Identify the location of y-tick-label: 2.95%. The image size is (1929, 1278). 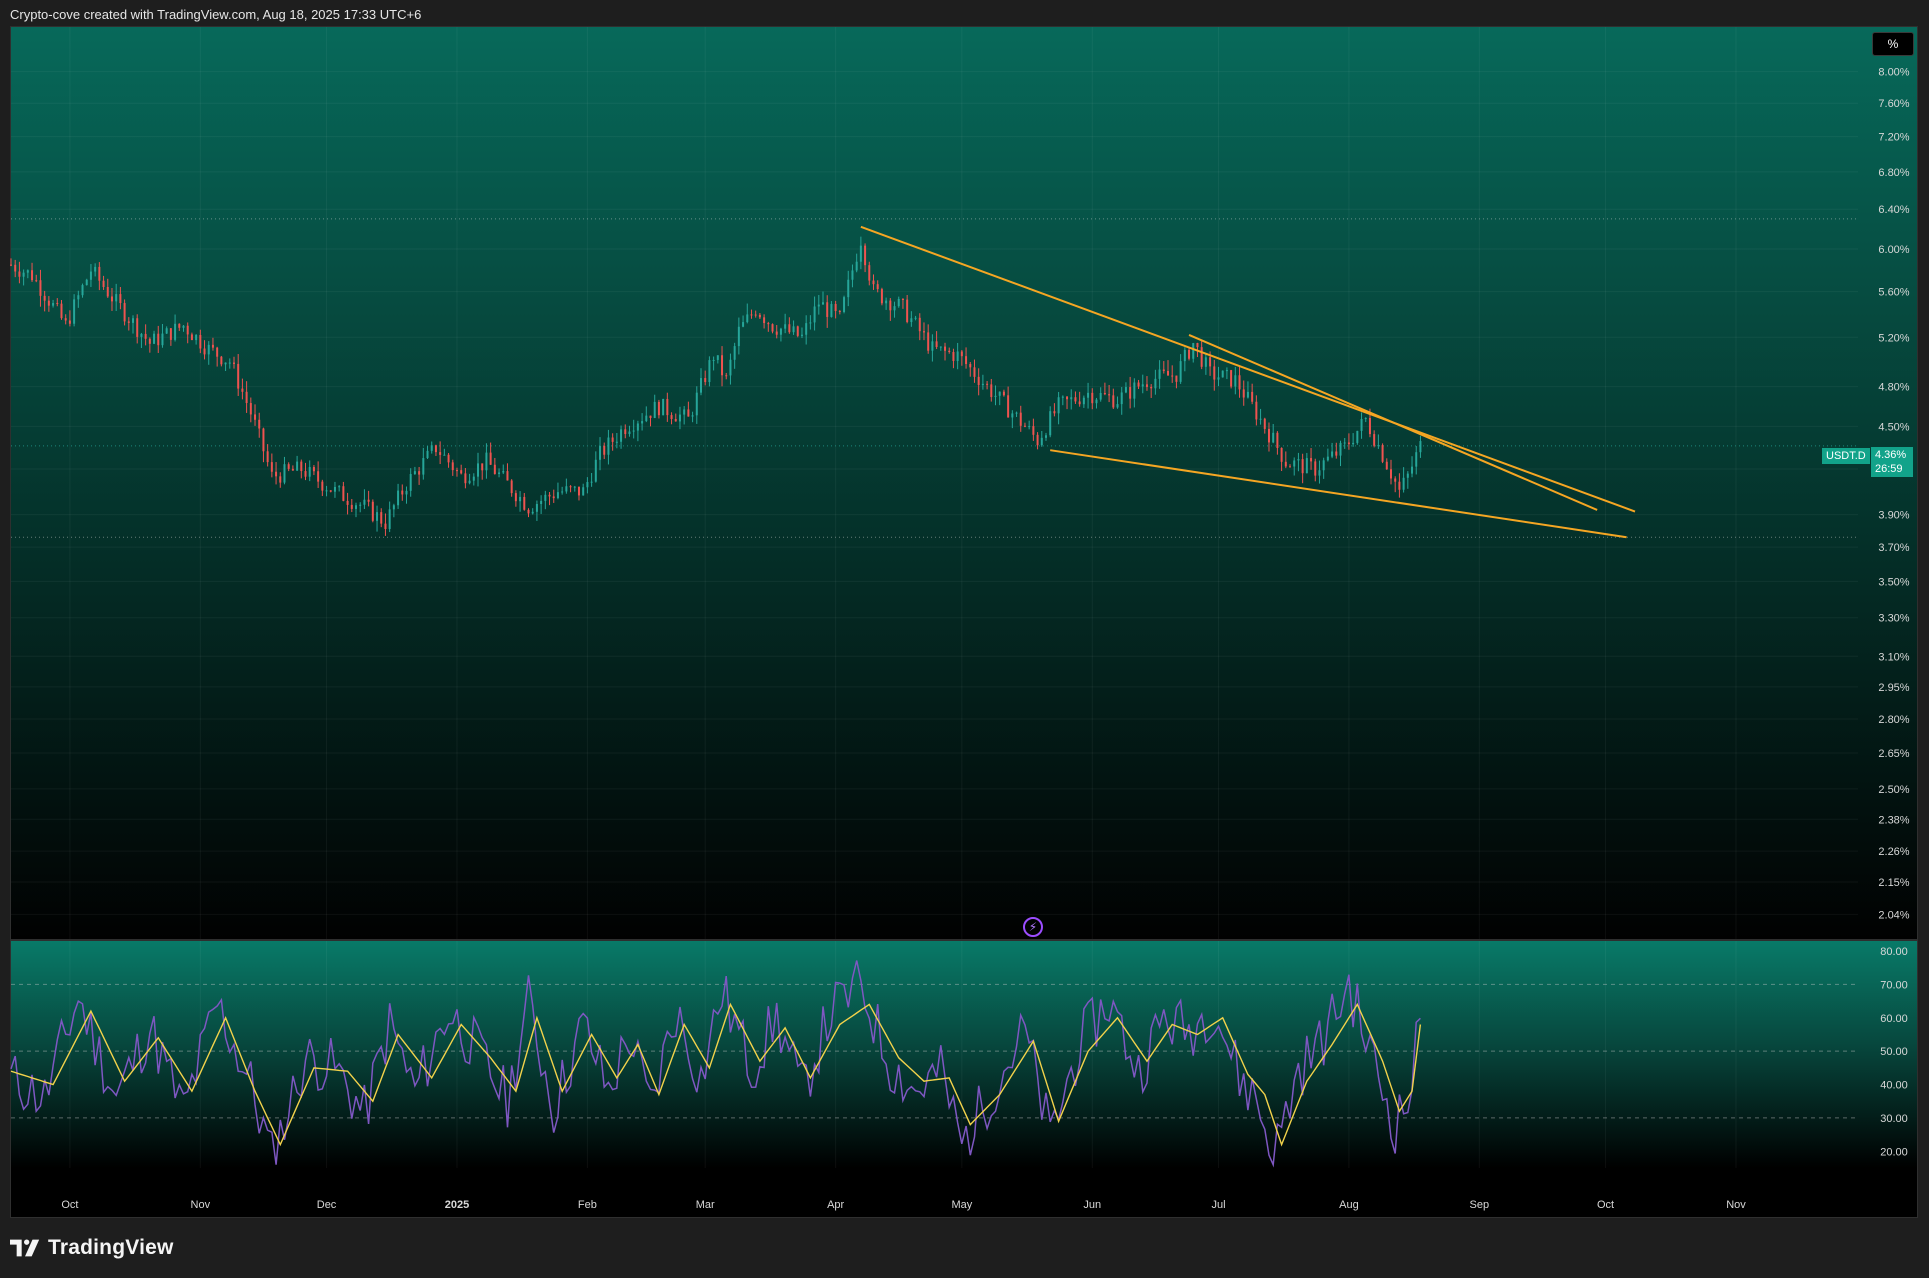
(1893, 688).